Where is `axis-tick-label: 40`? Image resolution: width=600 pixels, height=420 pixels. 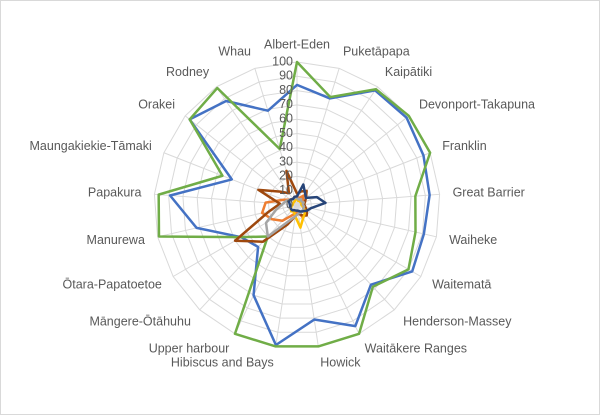
axis-tick-label: 40 is located at coordinates (286, 147).